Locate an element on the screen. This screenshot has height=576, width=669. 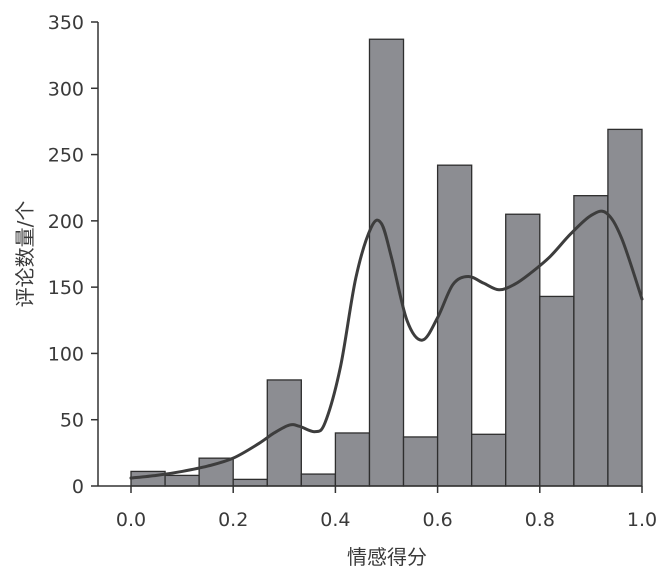
x-tick-label-4: 0.8 is located at coordinates (540, 520).